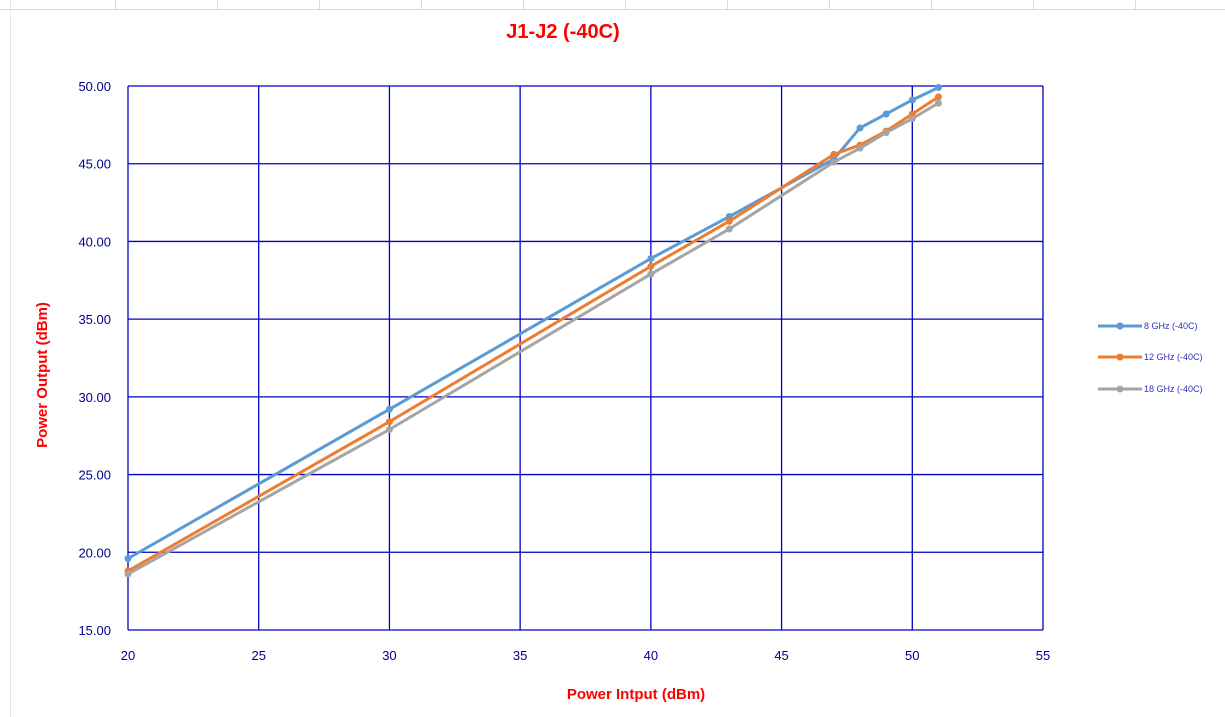 This screenshot has height=717, width=1225. Describe the element at coordinates (128, 655) in the screenshot. I see `x-tick-label: 20` at that location.